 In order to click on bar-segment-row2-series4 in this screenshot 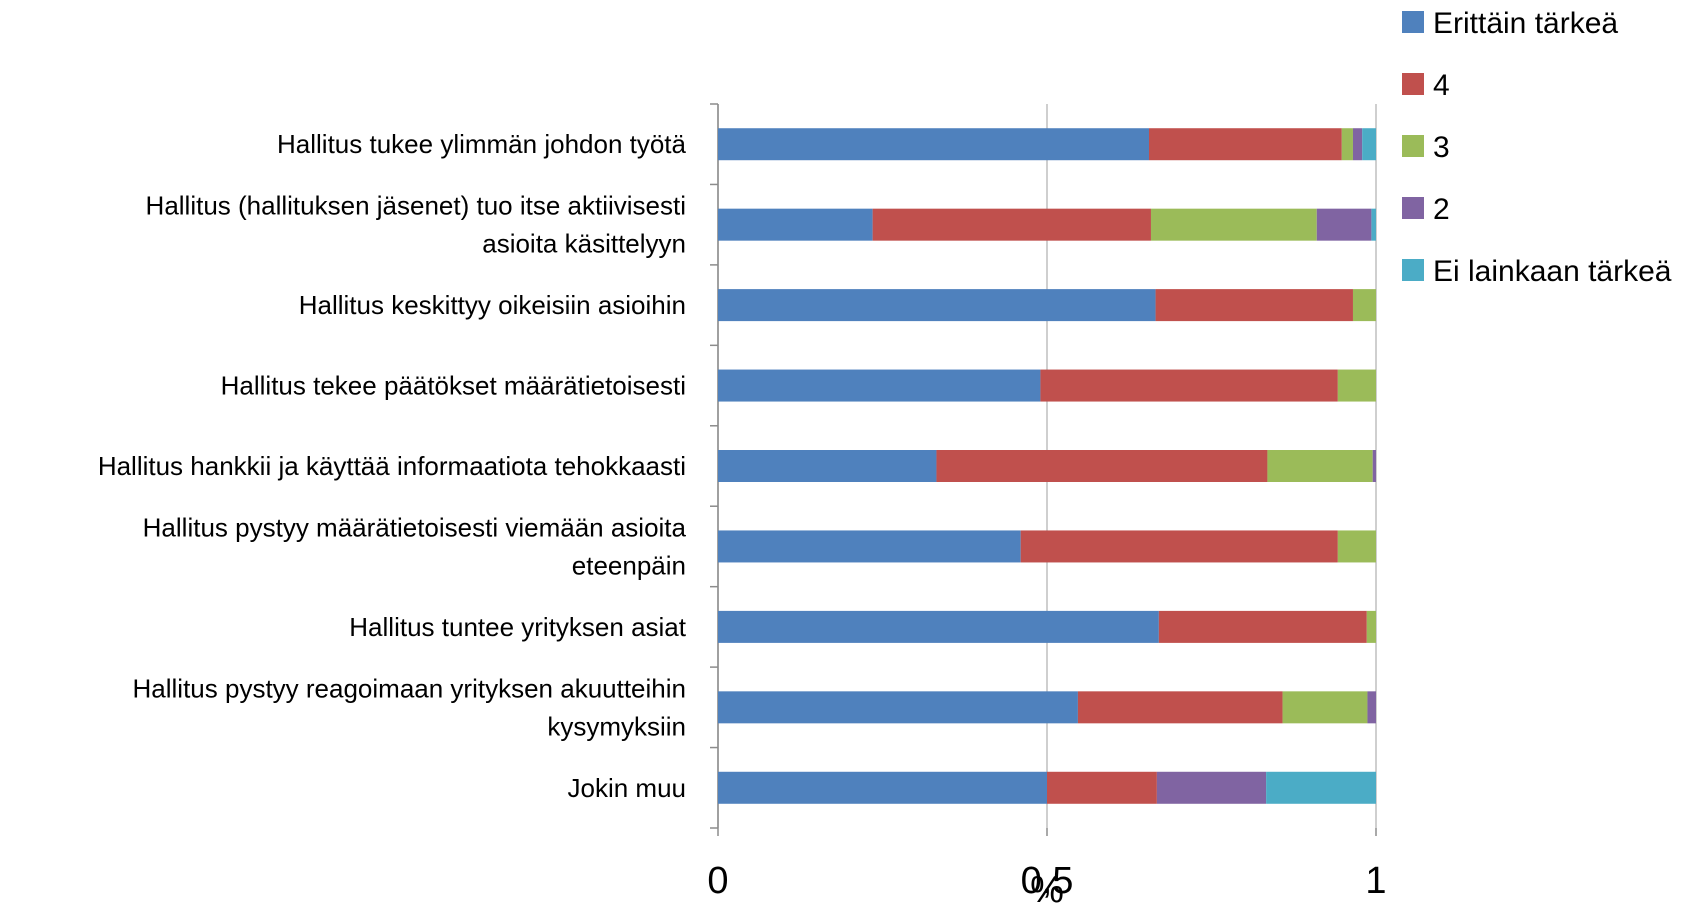, I will do `click(1344, 224)`.